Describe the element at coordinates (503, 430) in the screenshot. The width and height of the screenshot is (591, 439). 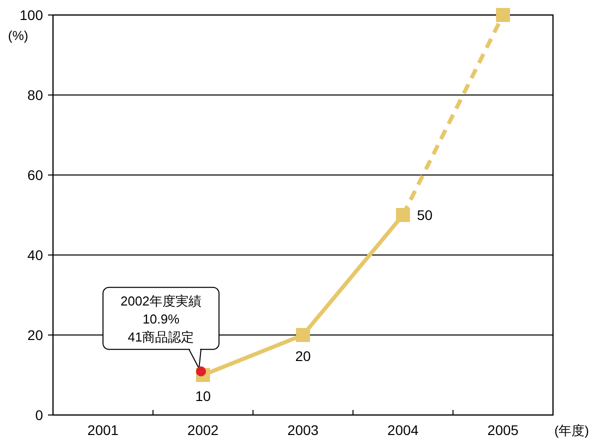
I see `x-tick-label: 2005` at that location.